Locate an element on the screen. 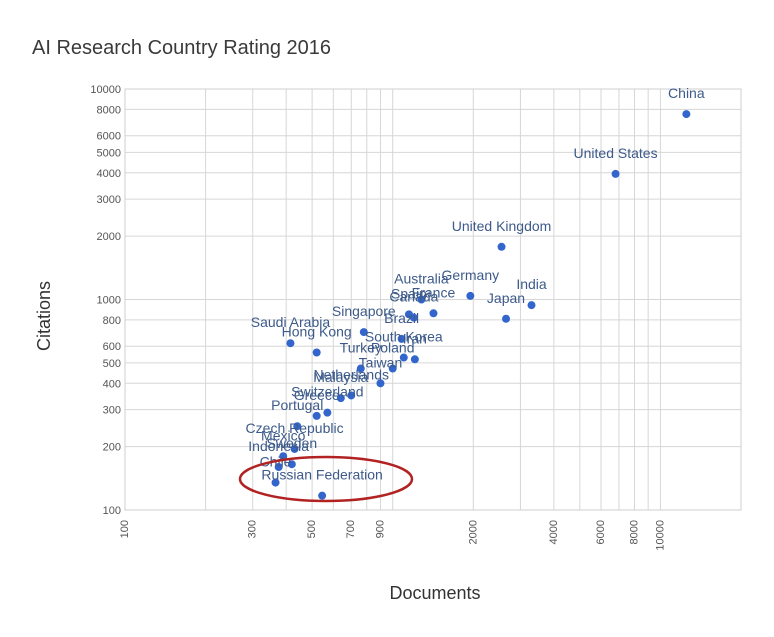  data-label: Singapore is located at coordinates (364, 311).